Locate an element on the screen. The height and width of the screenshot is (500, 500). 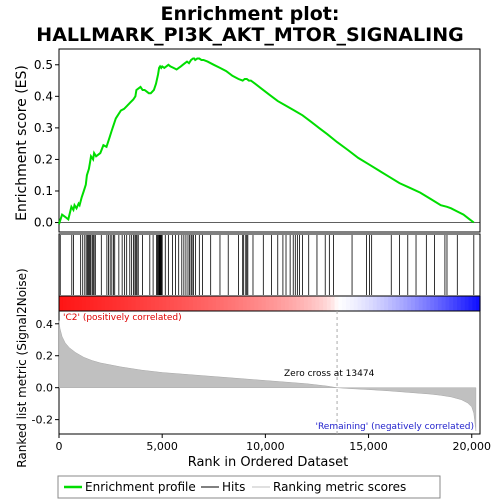
metric-y-axis-label: Ranked list metric (Signal2Noise) is located at coordinates (22, 367).